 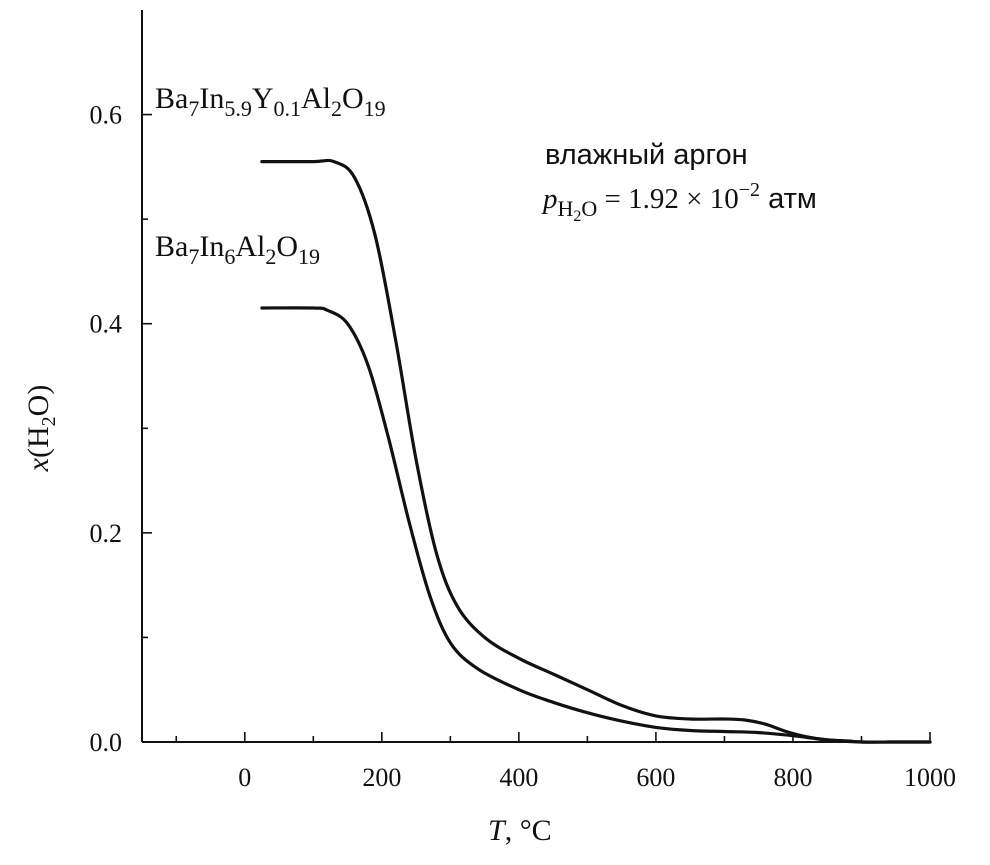 What do you see at coordinates (528, 830) in the screenshot?
I see `x-axis-title-unit: , °C` at bounding box center [528, 830].